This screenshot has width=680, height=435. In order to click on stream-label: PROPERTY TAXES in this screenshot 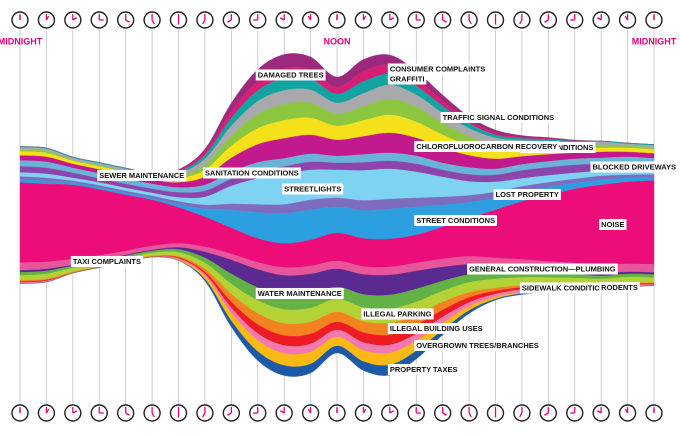, I will do `click(423, 369)`.